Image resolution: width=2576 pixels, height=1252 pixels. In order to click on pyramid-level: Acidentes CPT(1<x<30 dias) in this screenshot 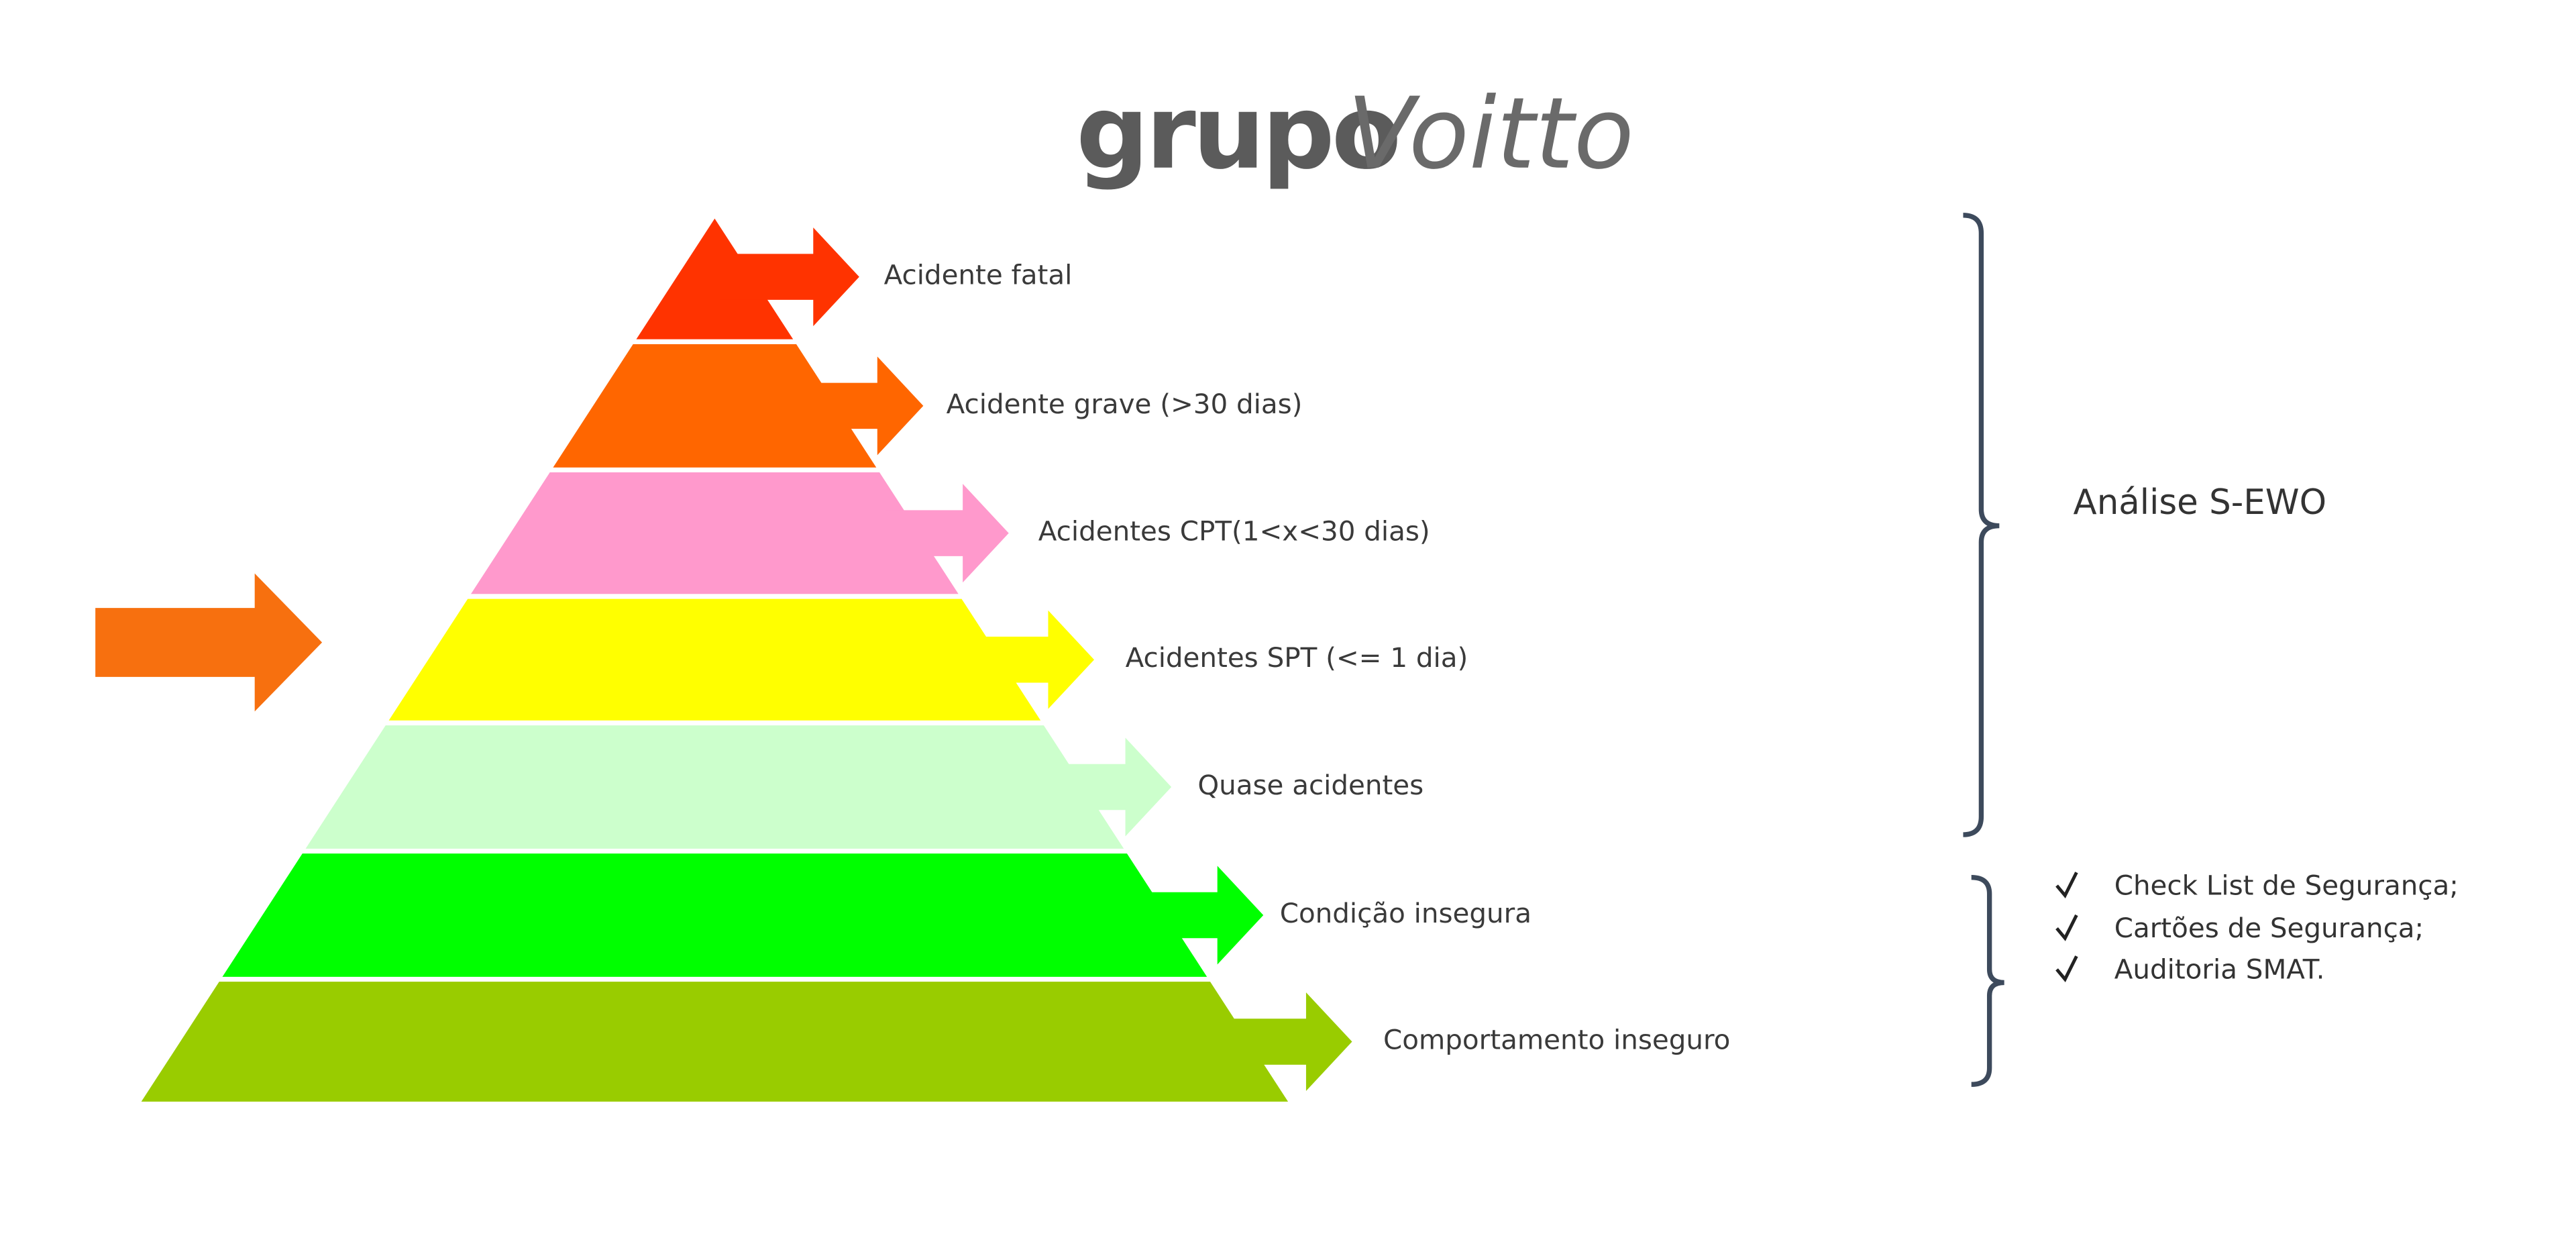, I will do `click(950, 533)`.